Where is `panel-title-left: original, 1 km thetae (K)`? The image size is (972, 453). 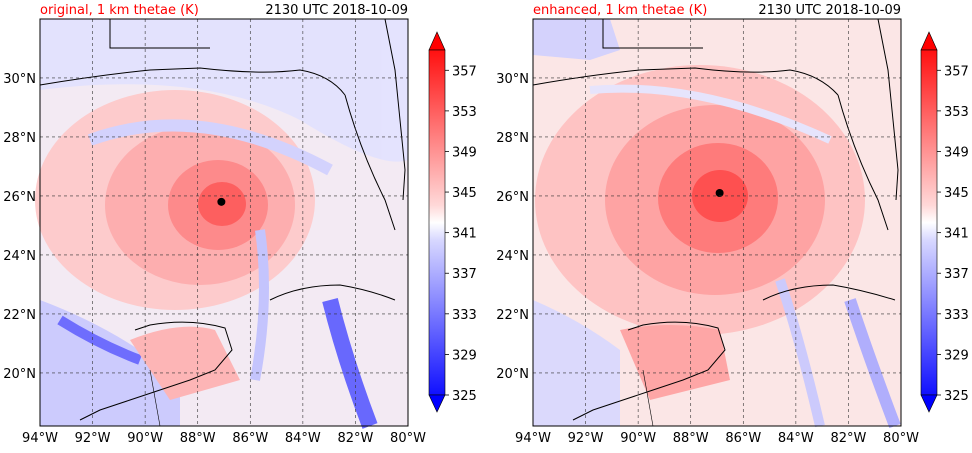 panel-title-left: original, 1 km thetae (K) is located at coordinates (119, 10).